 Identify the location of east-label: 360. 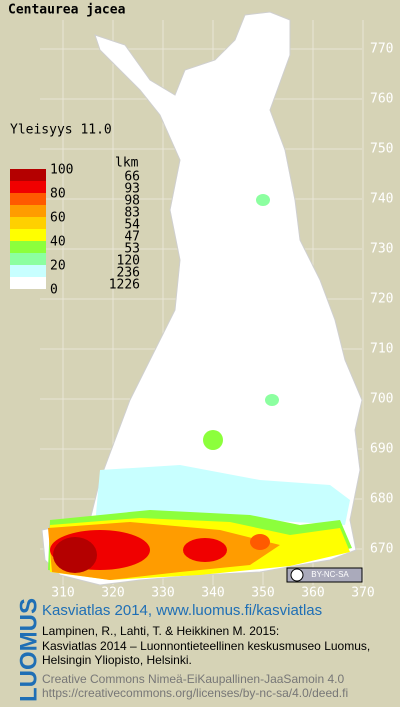
(312, 593).